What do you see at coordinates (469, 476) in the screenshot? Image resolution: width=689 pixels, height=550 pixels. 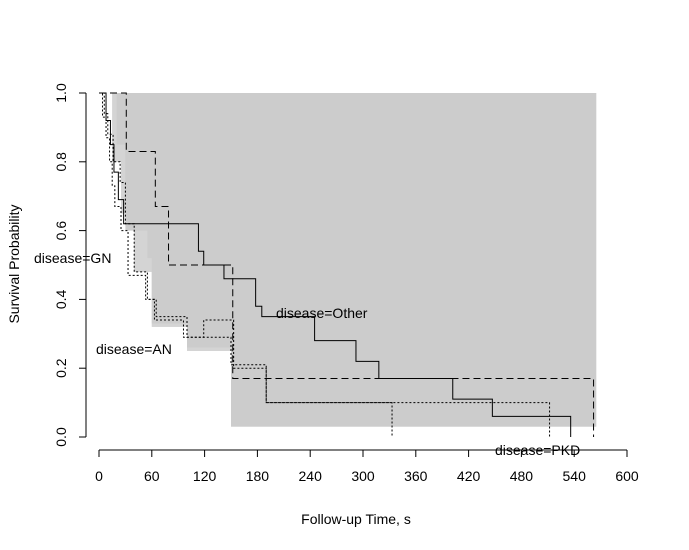 I see `x-tick-label: 420` at bounding box center [469, 476].